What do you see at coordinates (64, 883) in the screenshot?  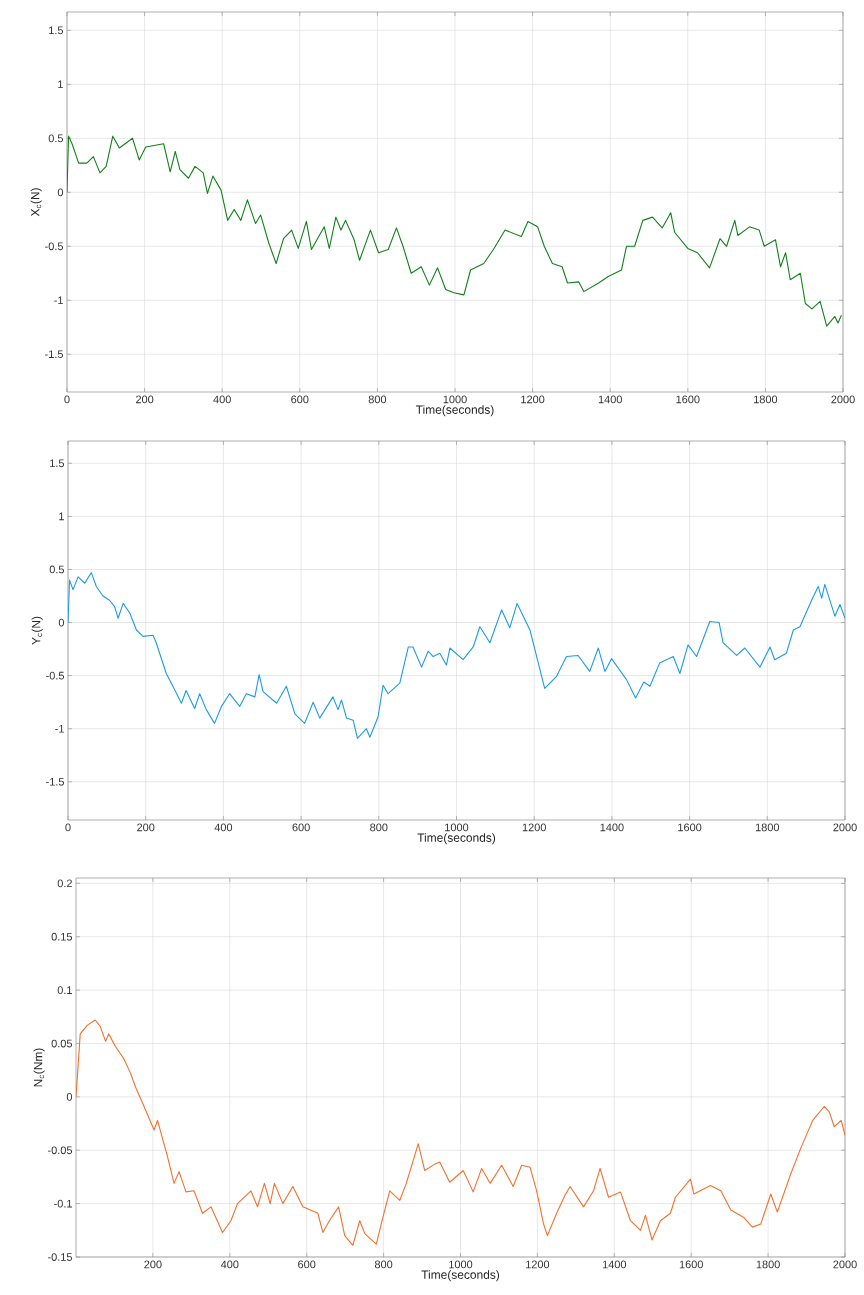 I see `y-tick-label: 0.2` at bounding box center [64, 883].